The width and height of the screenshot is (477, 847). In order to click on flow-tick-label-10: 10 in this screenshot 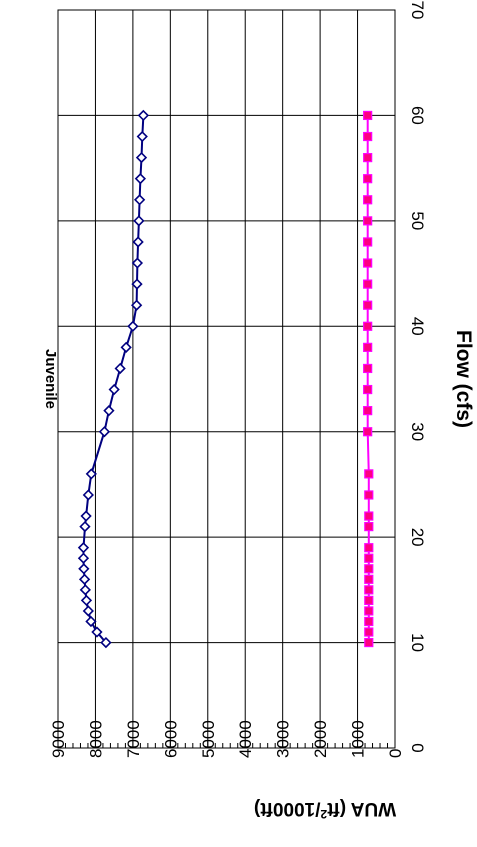, I will do `click(417, 642)`.